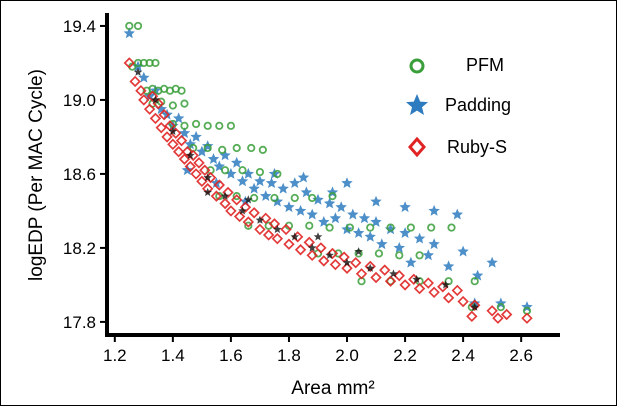 The width and height of the screenshot is (617, 406). Describe the element at coordinates (79, 26) in the screenshot. I see `y-tick-label: 19.4` at that location.